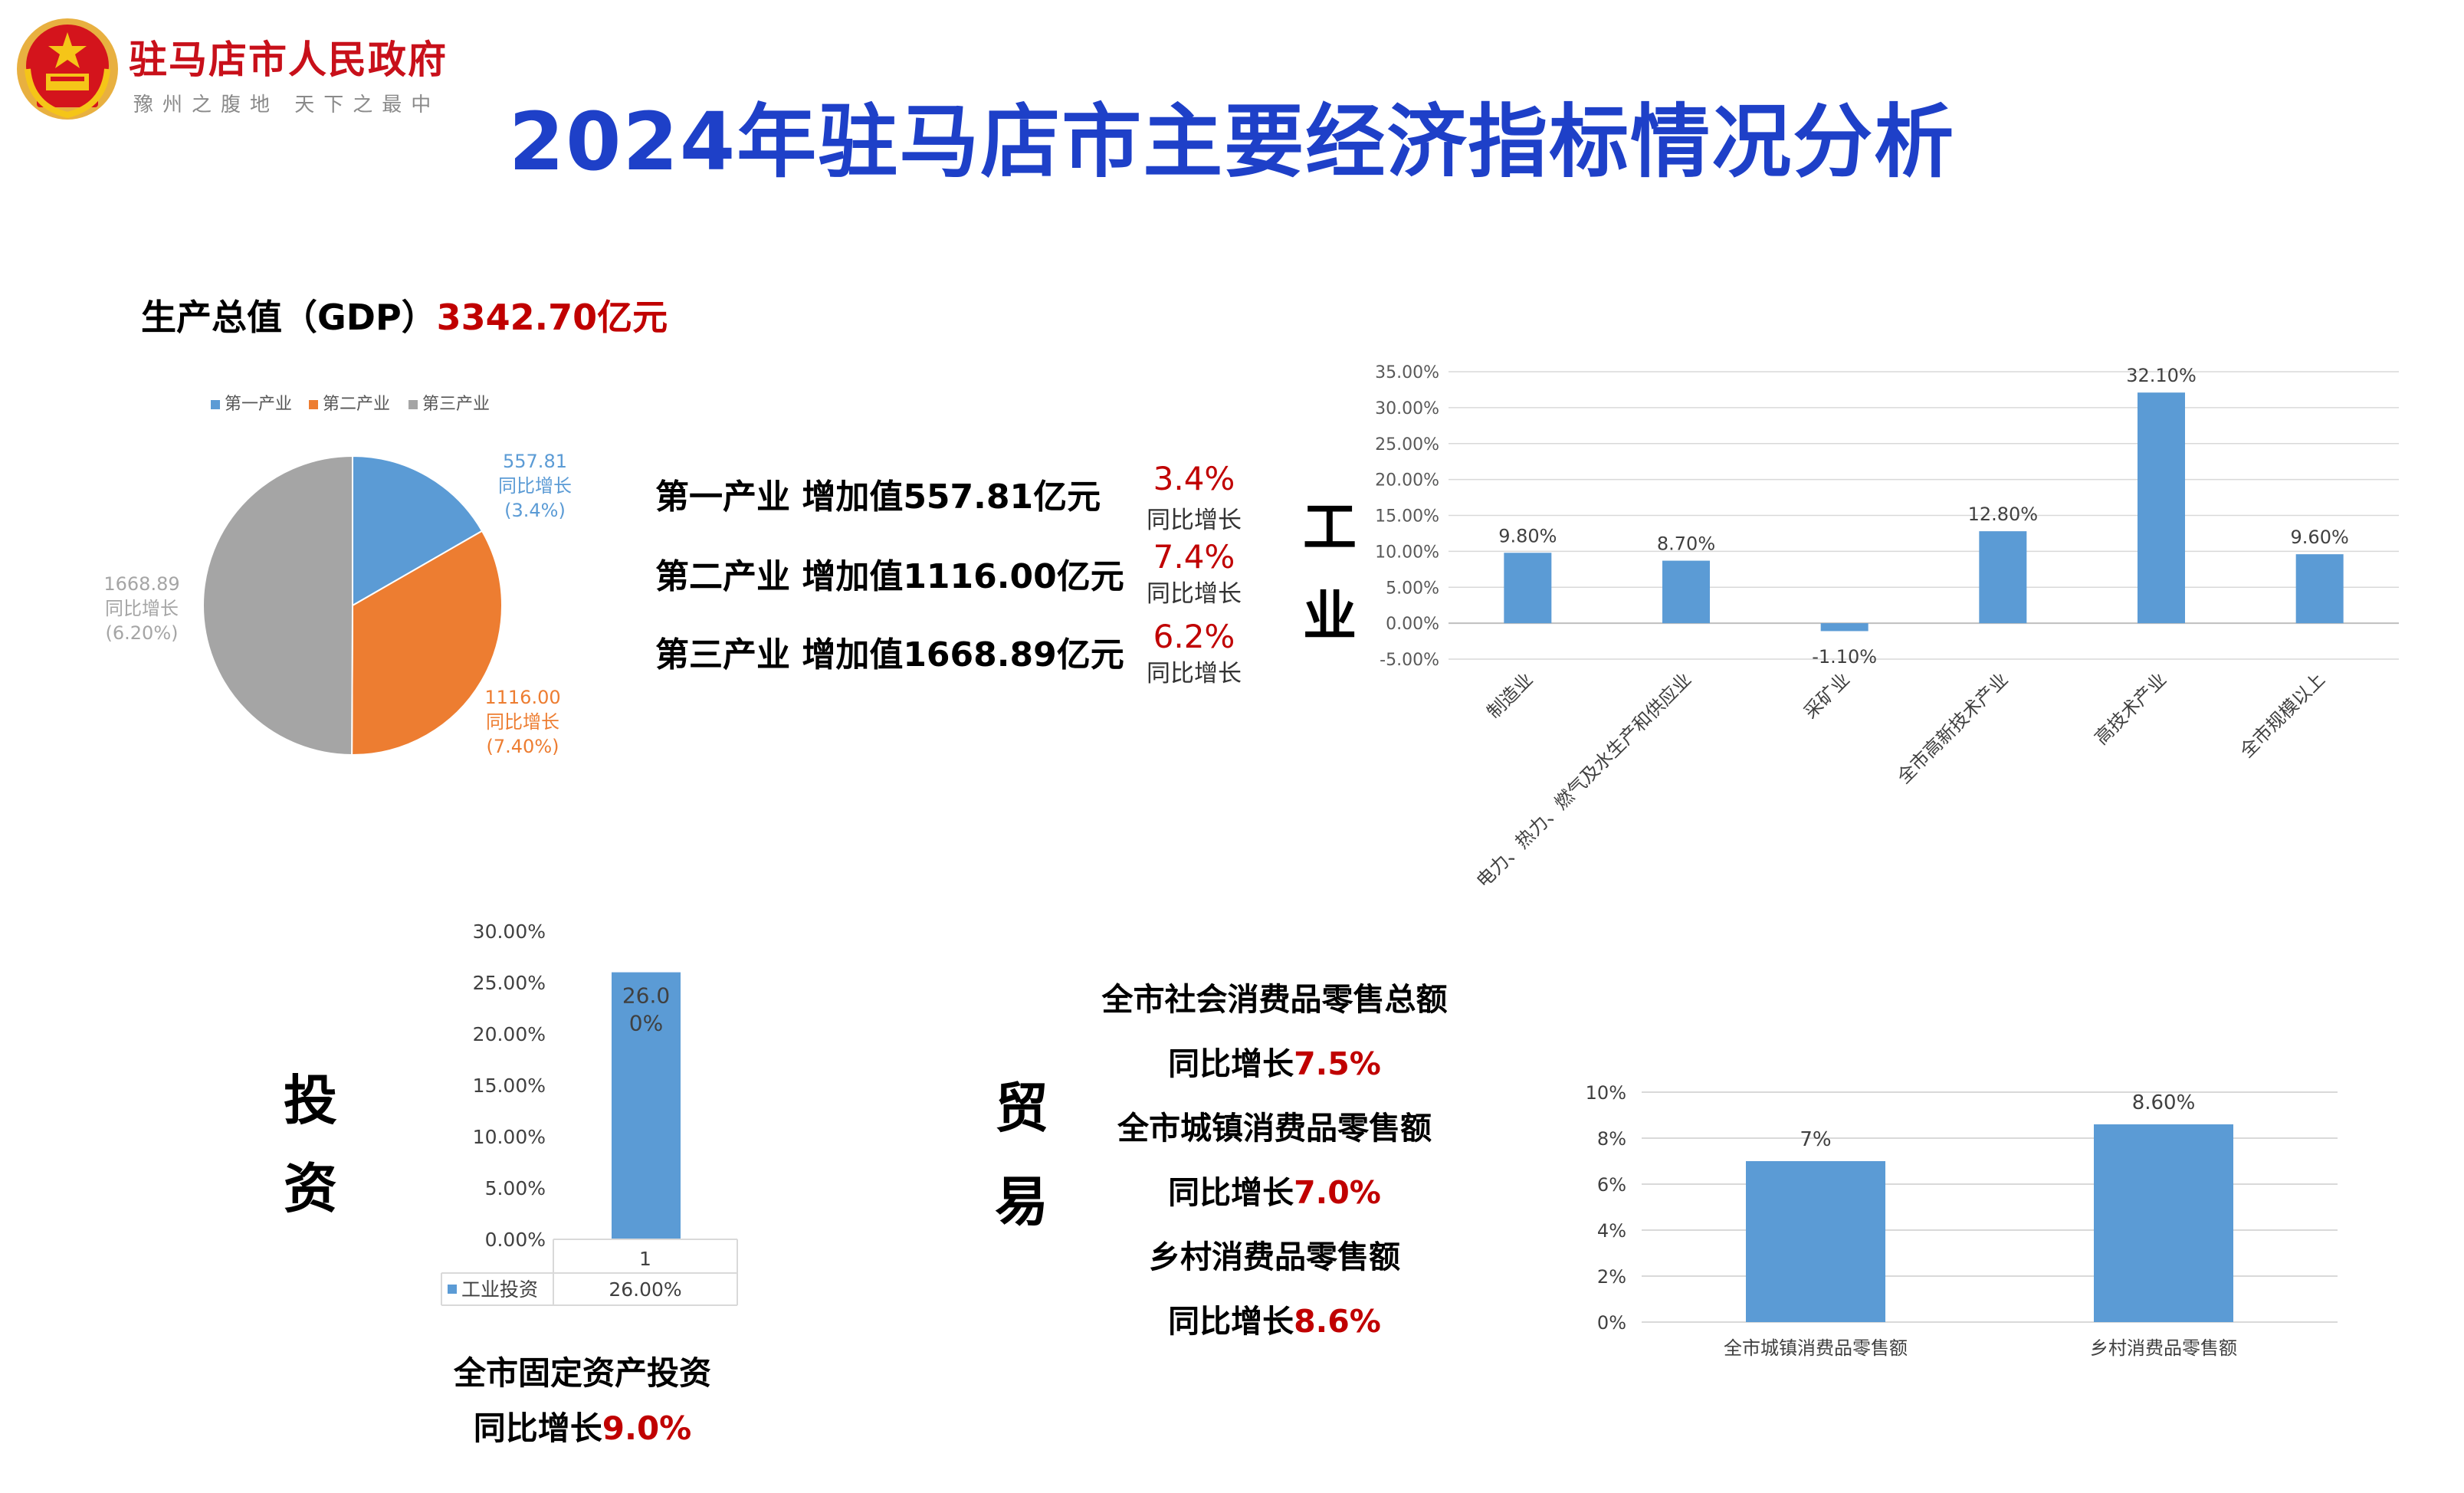 This screenshot has width=2464, height=1493. I want to click on industry-pct-label-primary: 同比增长, so click(1194, 521).